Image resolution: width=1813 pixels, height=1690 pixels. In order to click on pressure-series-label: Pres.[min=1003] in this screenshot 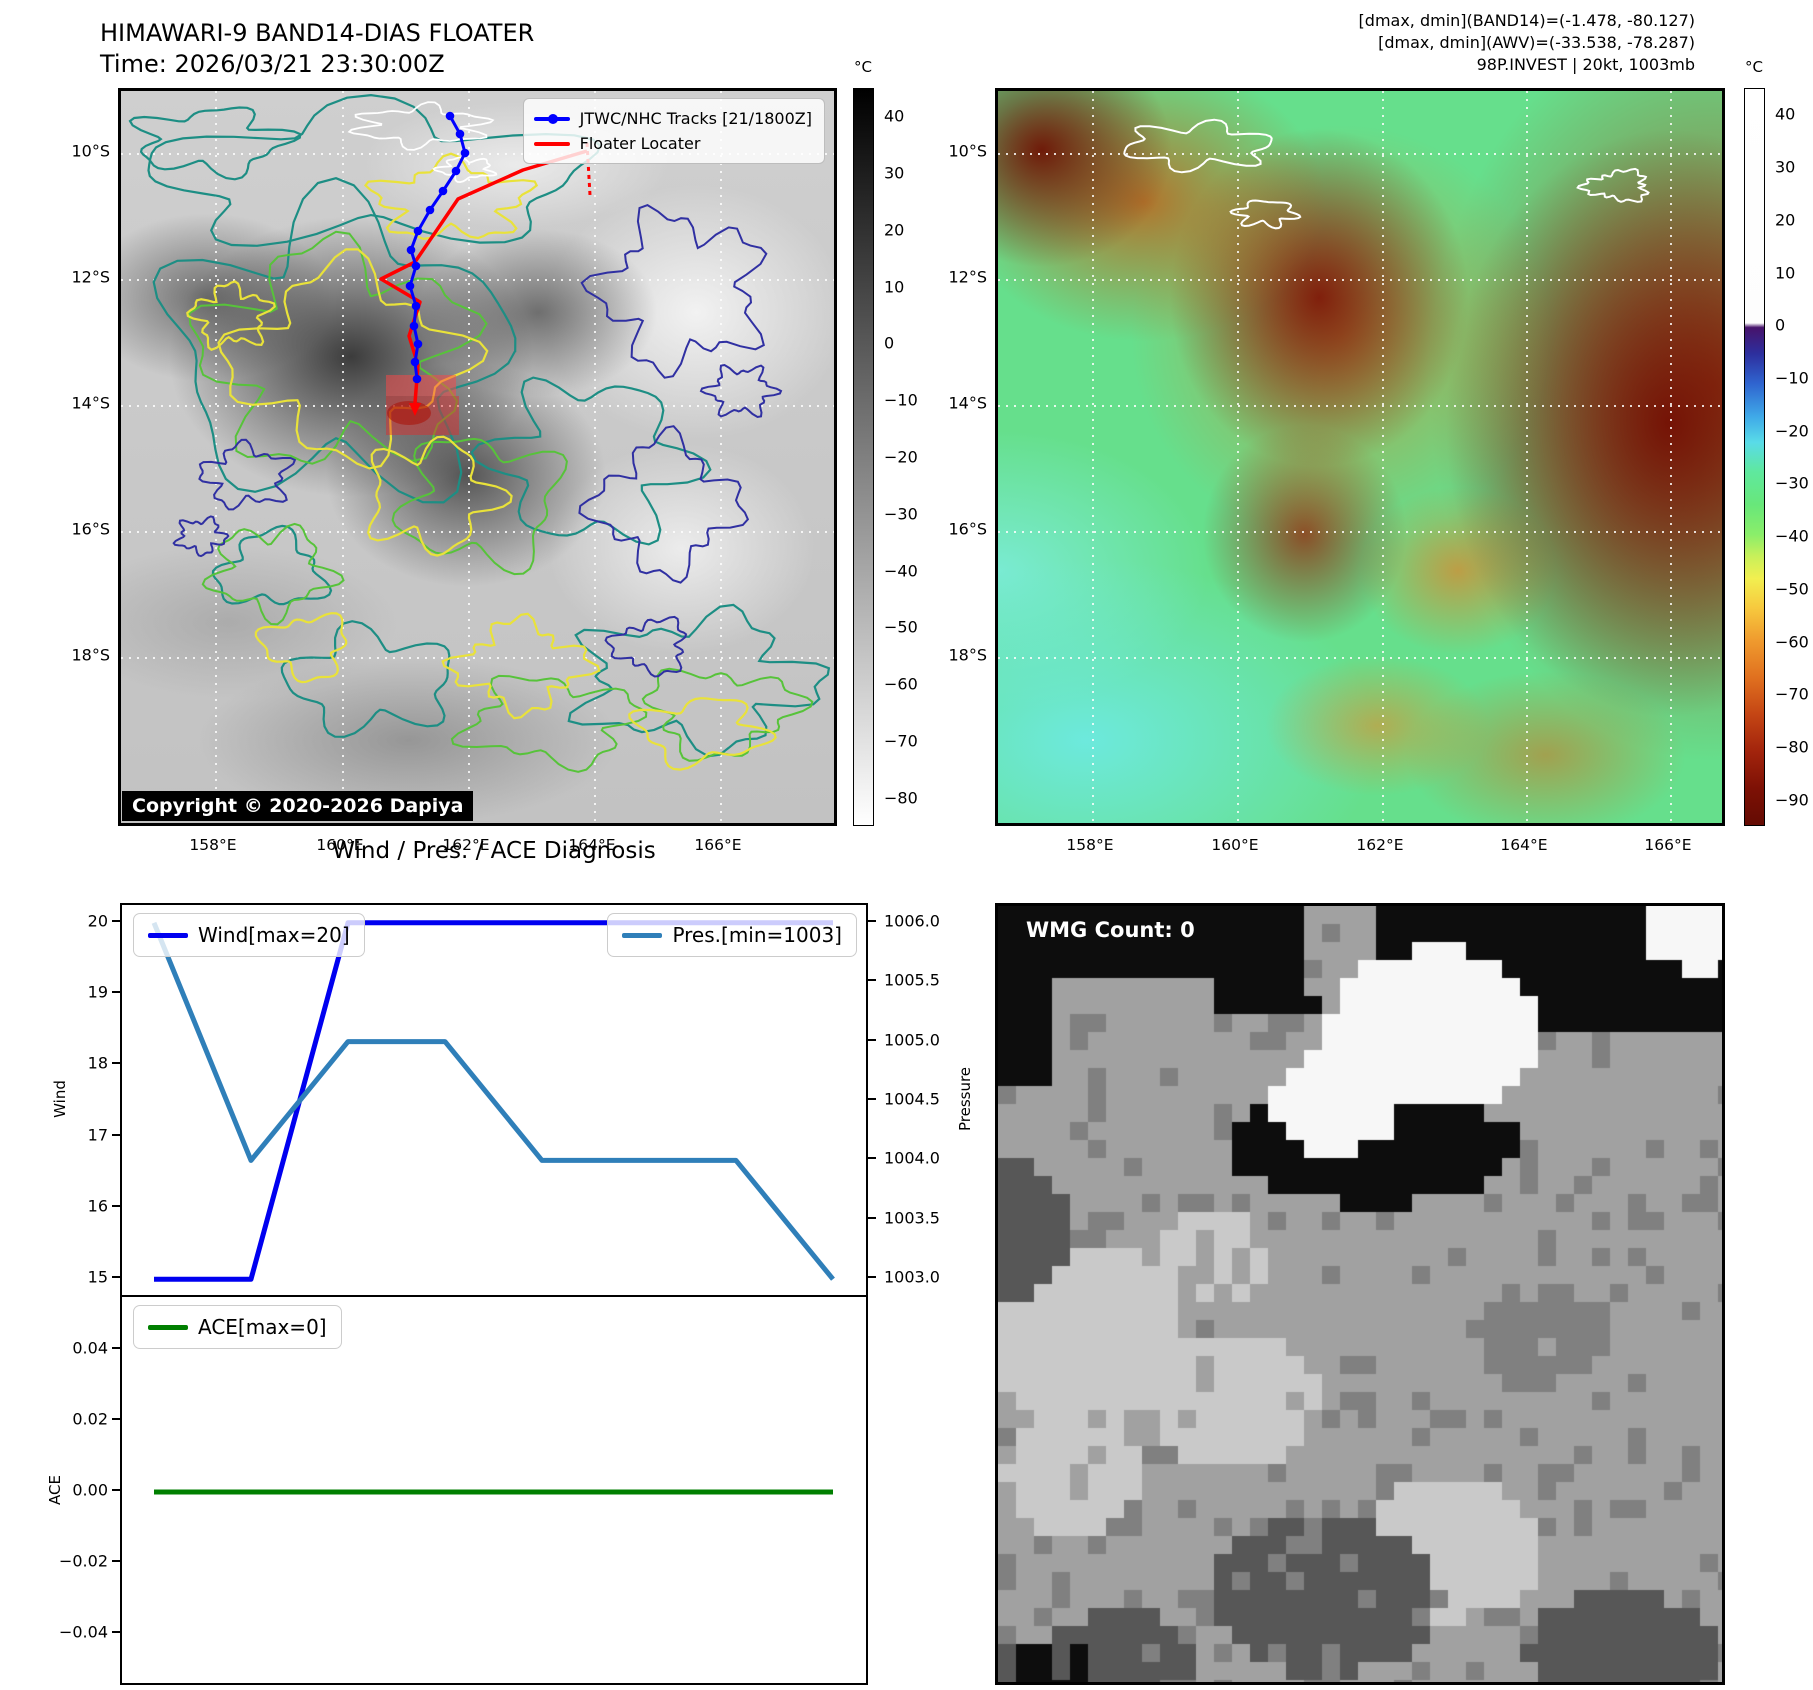, I will do `click(757, 935)`.